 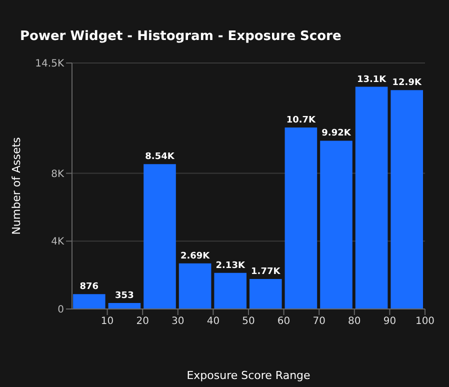 I want to click on data-label: 9.92K, so click(x=337, y=133).